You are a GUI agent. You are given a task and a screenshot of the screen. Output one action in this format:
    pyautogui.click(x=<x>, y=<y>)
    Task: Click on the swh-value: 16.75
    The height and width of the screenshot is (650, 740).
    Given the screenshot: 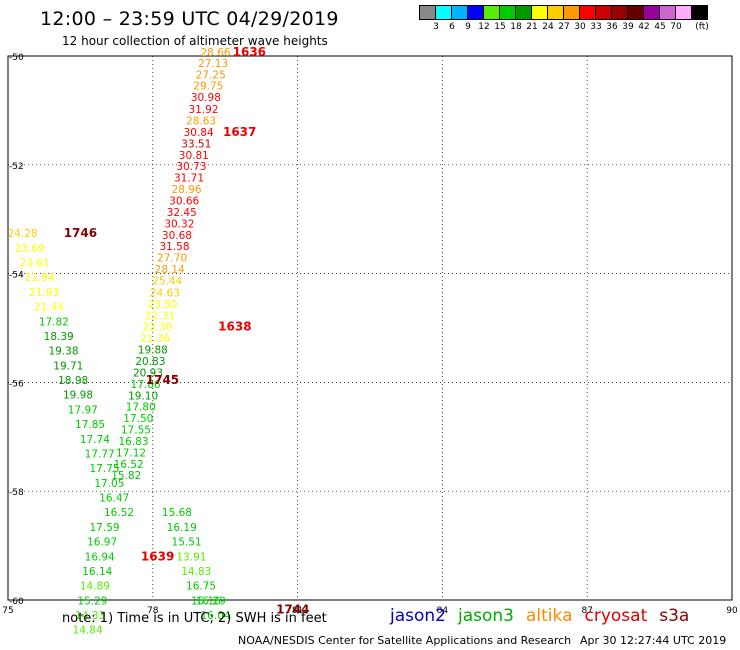 What is the action you would take?
    pyautogui.click(x=201, y=587)
    